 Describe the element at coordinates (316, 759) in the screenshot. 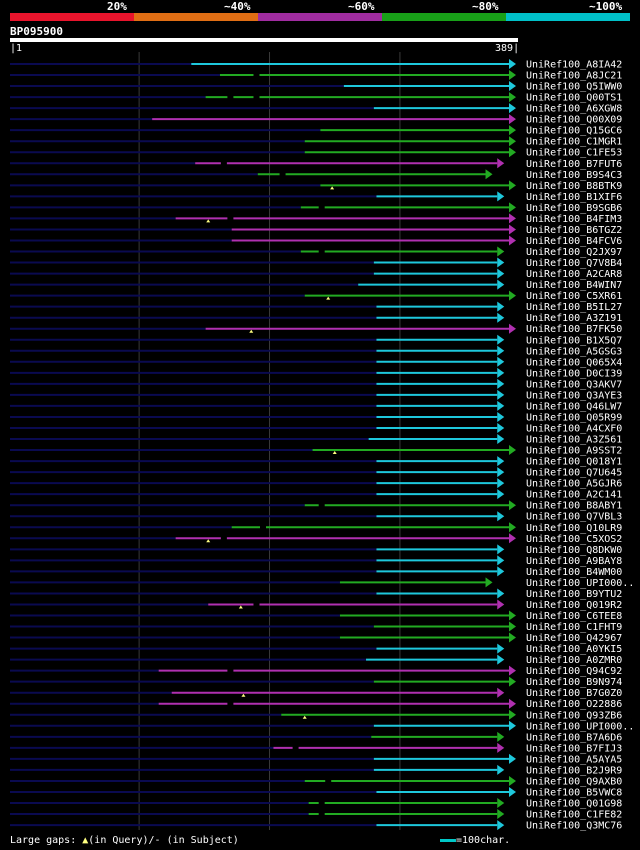

I see `hit-row: UniRef100_A5AYA5` at that location.